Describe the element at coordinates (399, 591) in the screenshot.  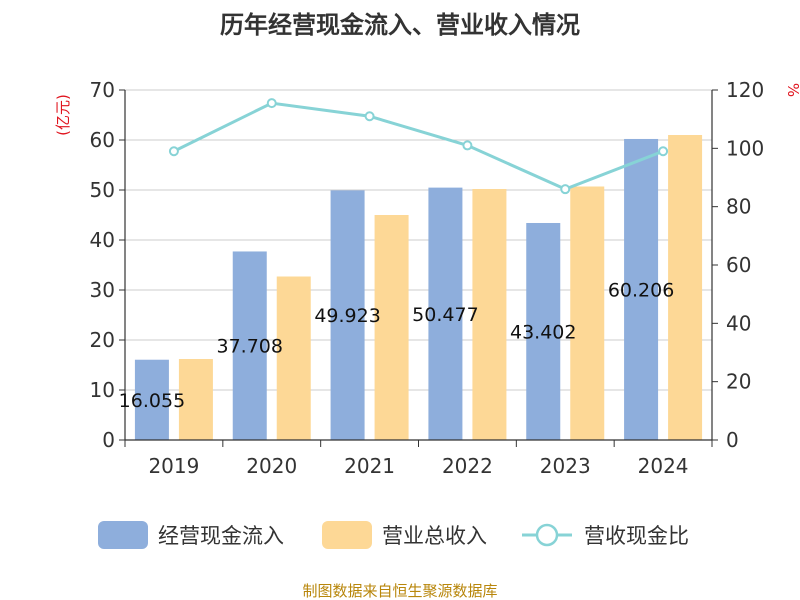
I see `source-note: 制图数据来自恒生聚源数据库` at that location.